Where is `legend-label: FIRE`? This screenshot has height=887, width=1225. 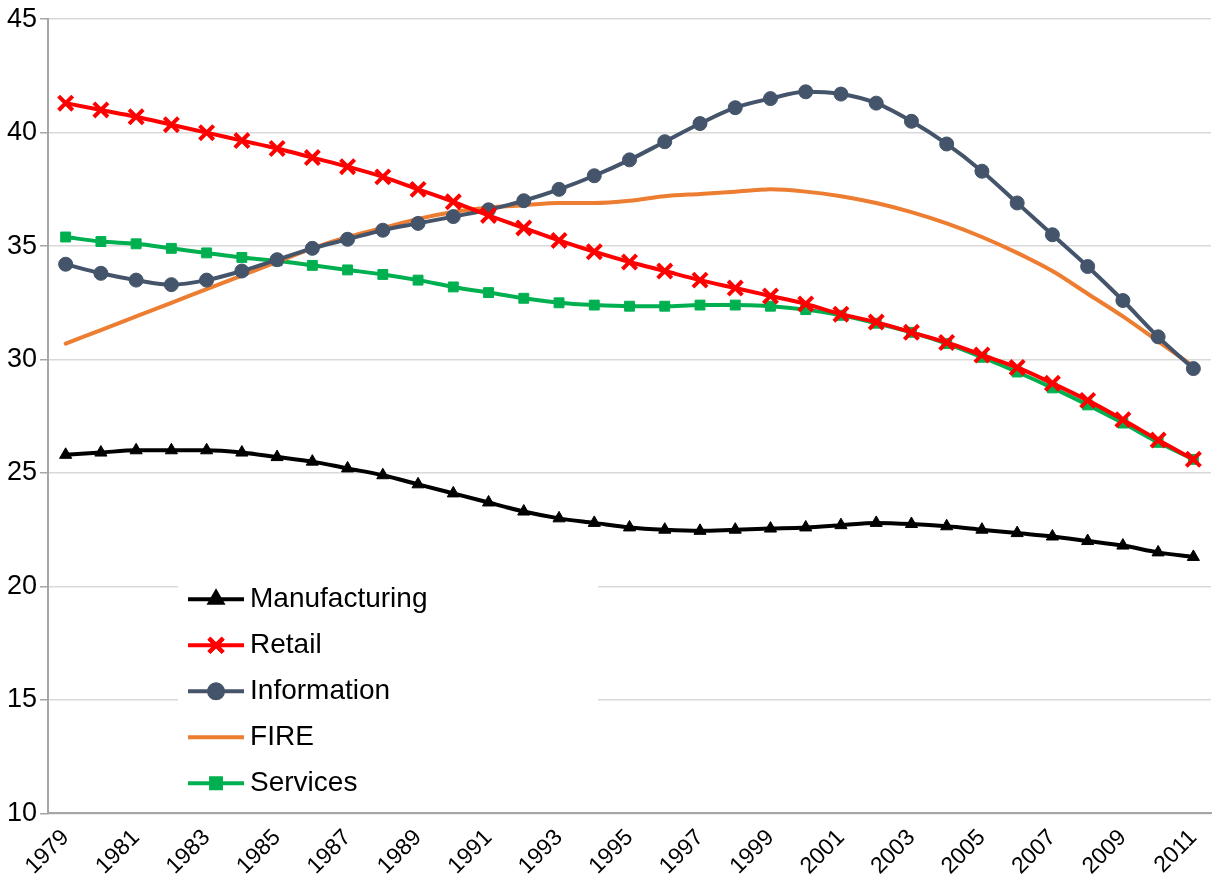 legend-label: FIRE is located at coordinates (282, 736).